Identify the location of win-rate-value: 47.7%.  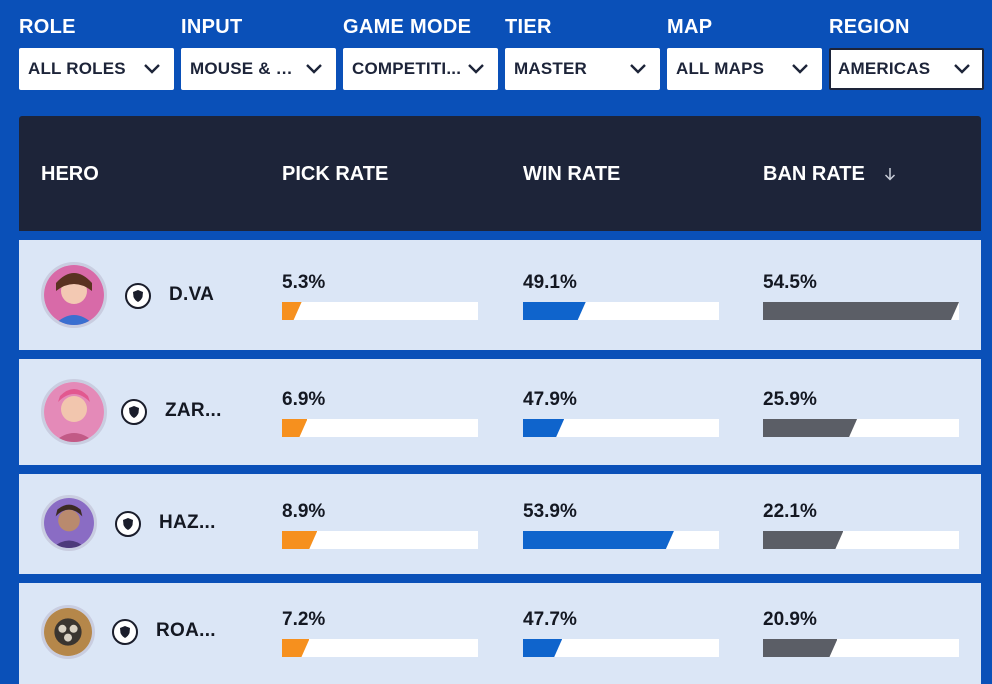
(550, 619).